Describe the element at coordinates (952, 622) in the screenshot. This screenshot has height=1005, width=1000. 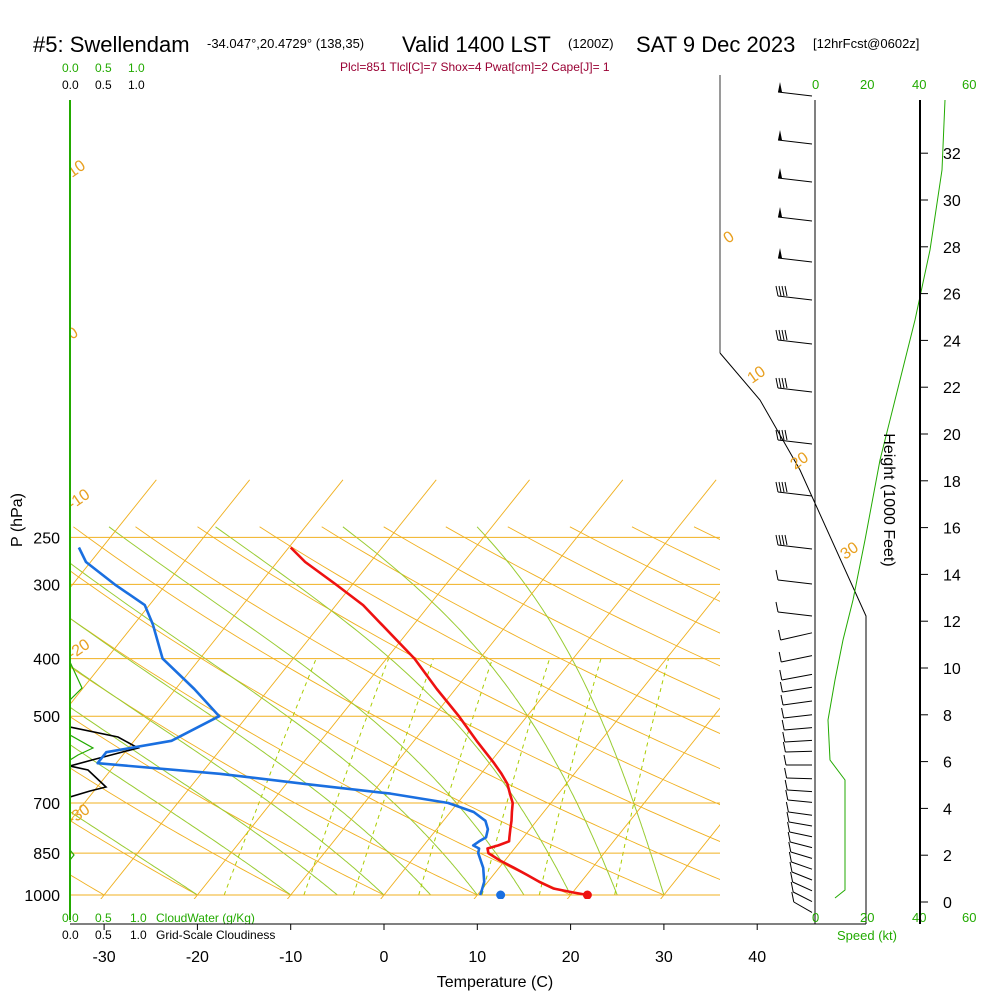
I see `height-tick-label: 12` at that location.